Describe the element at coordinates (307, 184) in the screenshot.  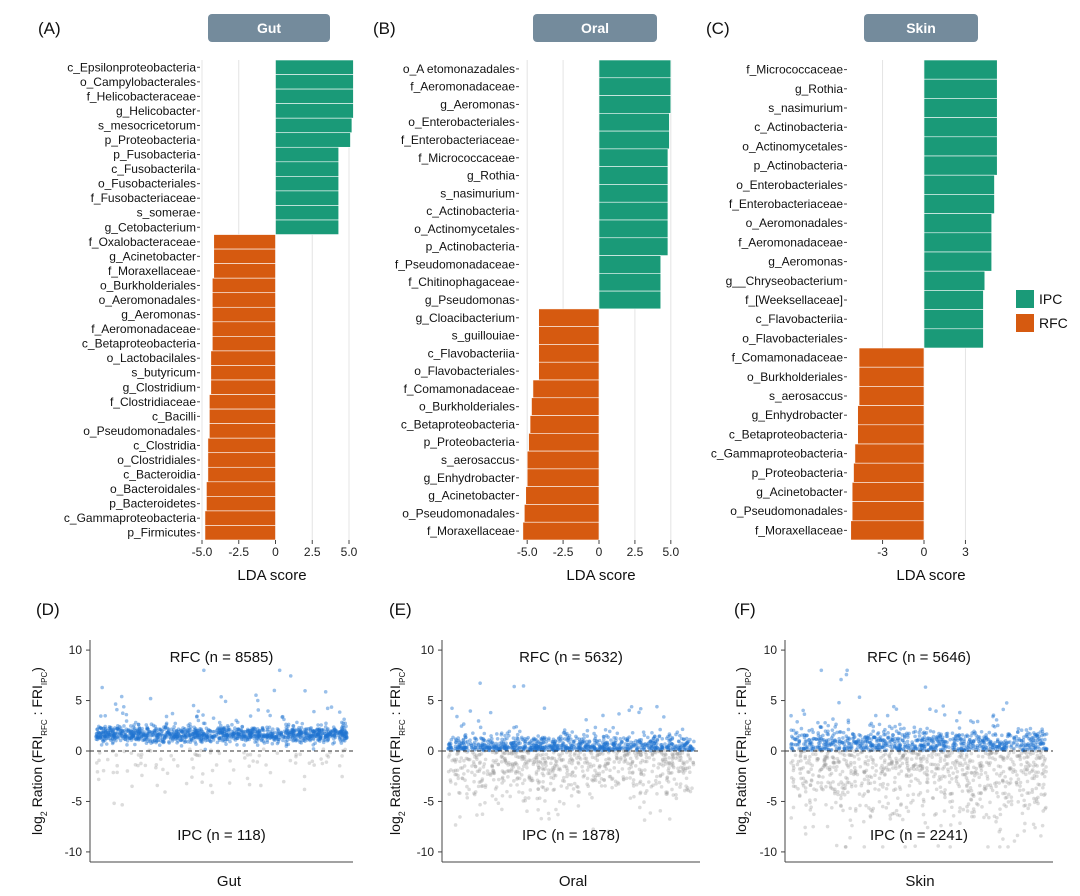
I see `bar-o-fusobacteriales` at that location.